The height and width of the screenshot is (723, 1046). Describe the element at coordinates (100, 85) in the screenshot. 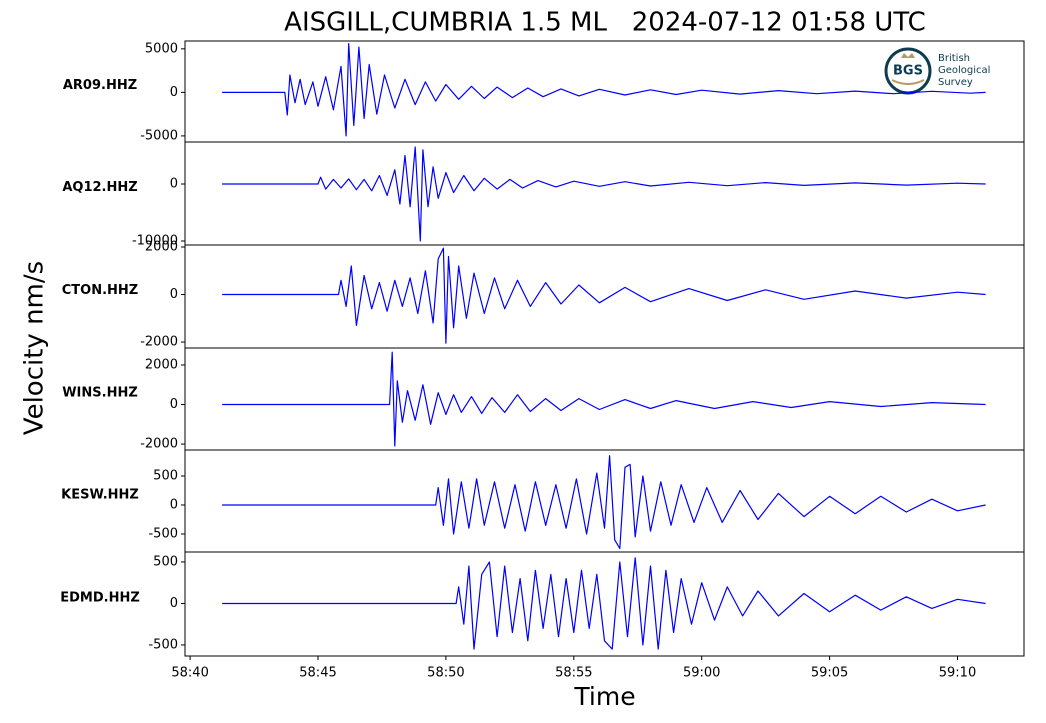

I see `station-label: AR09.HHZ` at that location.